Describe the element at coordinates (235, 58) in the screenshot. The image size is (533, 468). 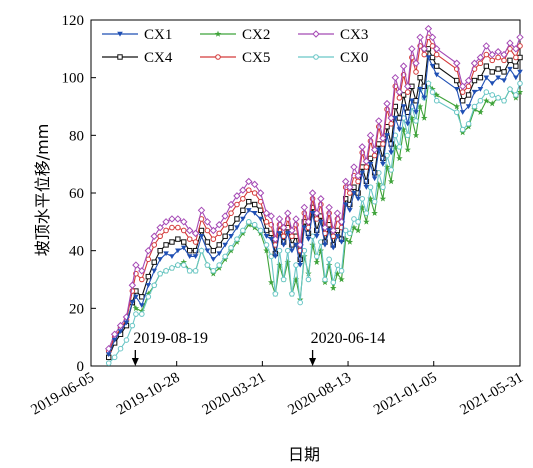
I see `legend-item-cx5: CX5` at that location.